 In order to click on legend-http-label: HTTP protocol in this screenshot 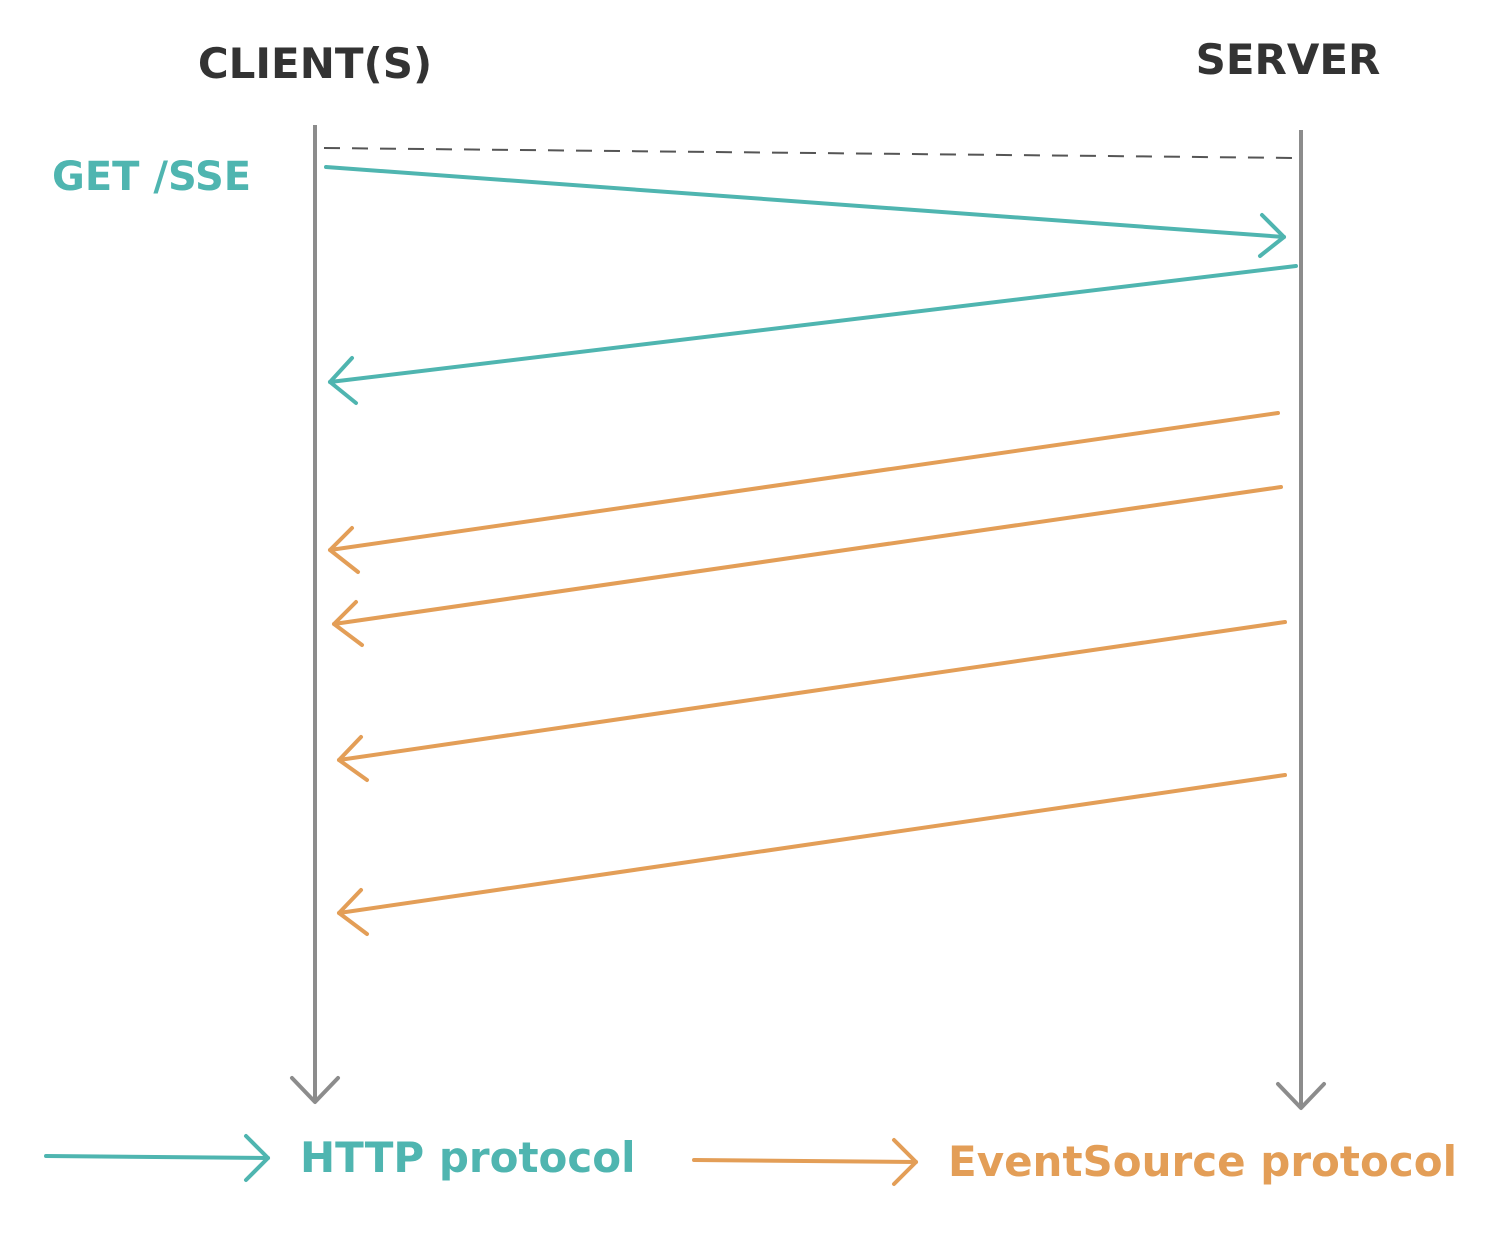, I will do `click(468, 1157)`.